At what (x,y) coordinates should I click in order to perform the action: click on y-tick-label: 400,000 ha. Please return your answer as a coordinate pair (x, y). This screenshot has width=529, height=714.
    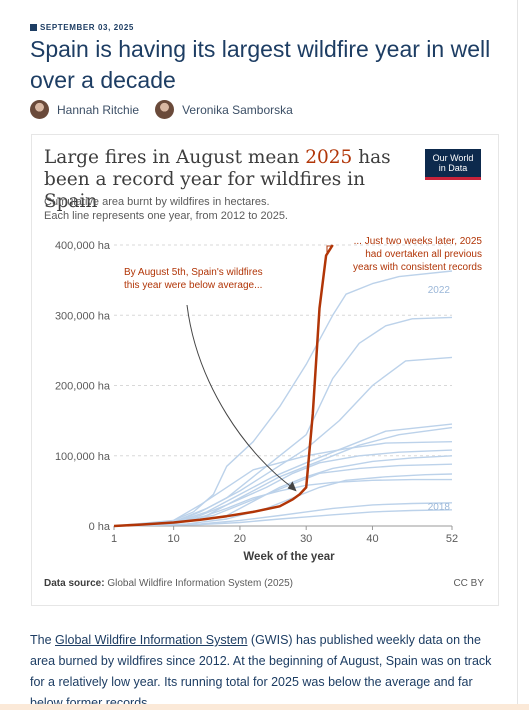
    Looking at the image, I should click on (83, 246).